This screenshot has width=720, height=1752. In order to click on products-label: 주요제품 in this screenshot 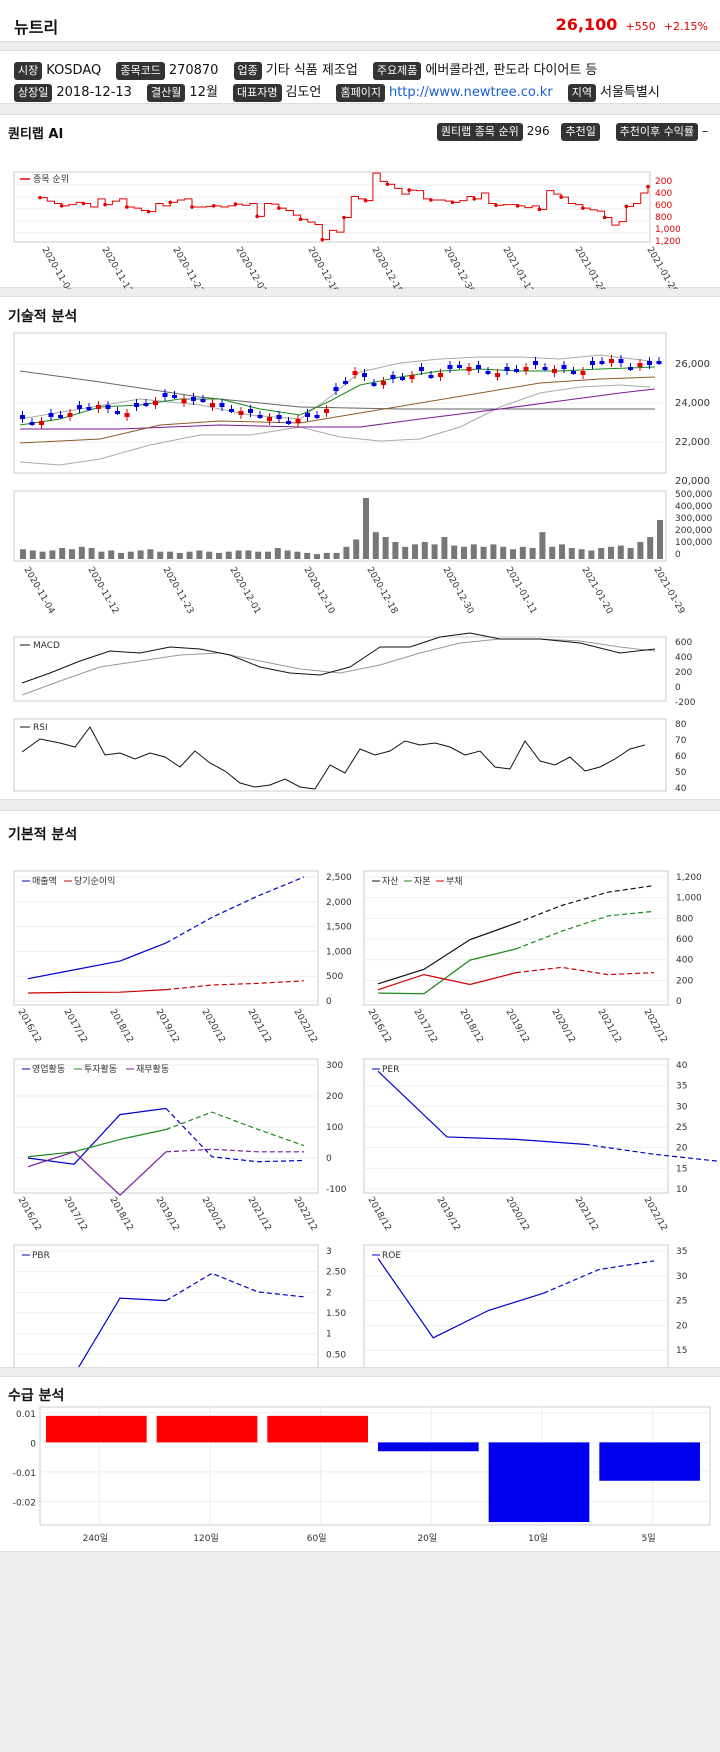, I will do `click(397, 71)`.